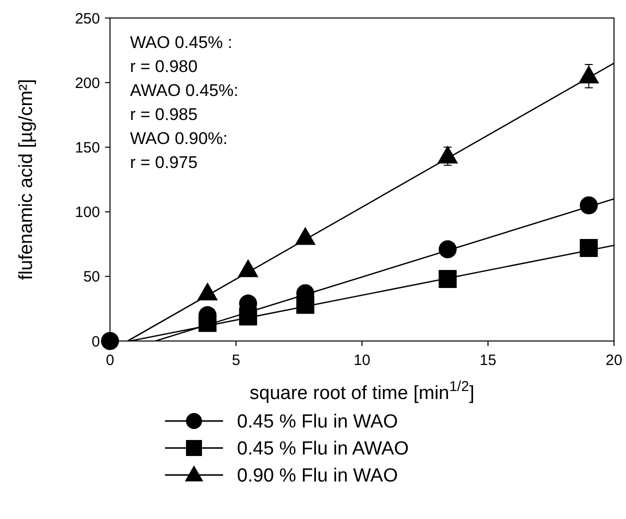 This screenshot has width=626, height=519. I want to click on annotation: WAO 0.90%: r = 0.975, so click(179, 150).